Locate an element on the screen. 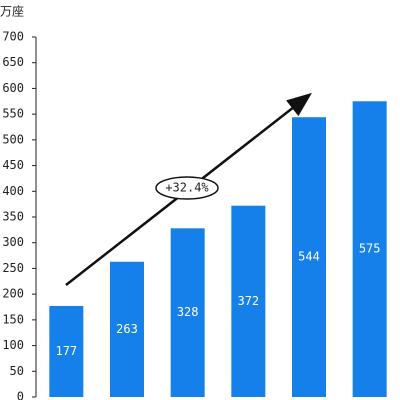  y-tick-label: 600 is located at coordinates (13, 88).